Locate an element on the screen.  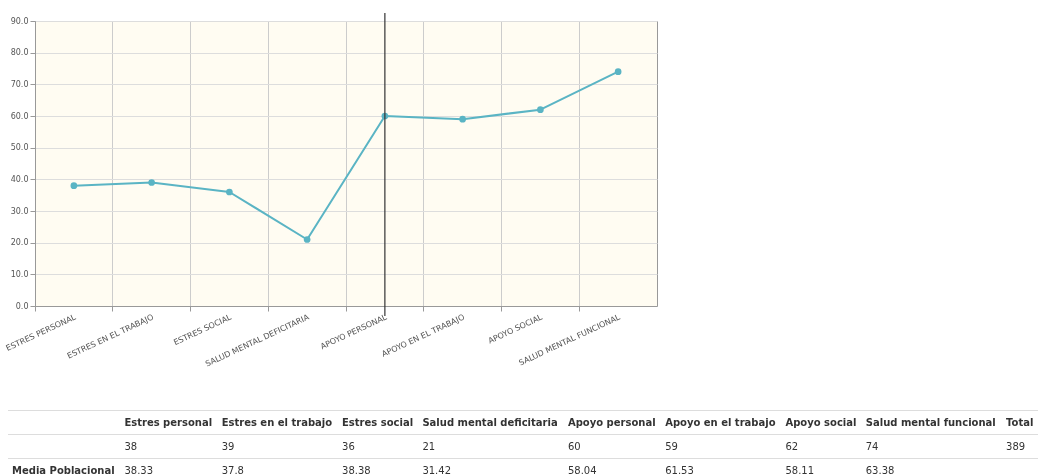
data-label: 21 is located at coordinates (491, 446).